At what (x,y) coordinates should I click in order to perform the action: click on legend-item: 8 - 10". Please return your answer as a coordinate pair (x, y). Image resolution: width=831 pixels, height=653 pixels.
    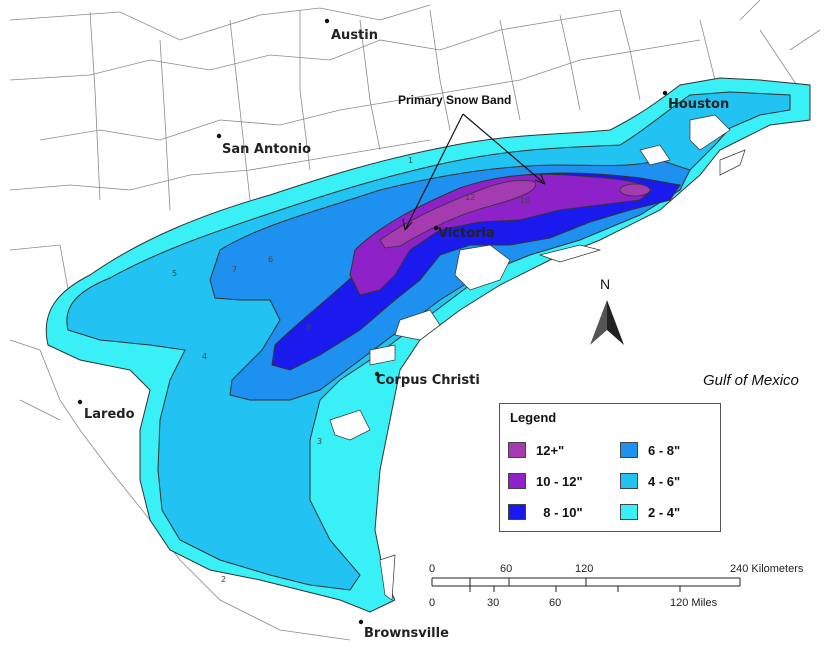
    Looking at the image, I should click on (545, 512).